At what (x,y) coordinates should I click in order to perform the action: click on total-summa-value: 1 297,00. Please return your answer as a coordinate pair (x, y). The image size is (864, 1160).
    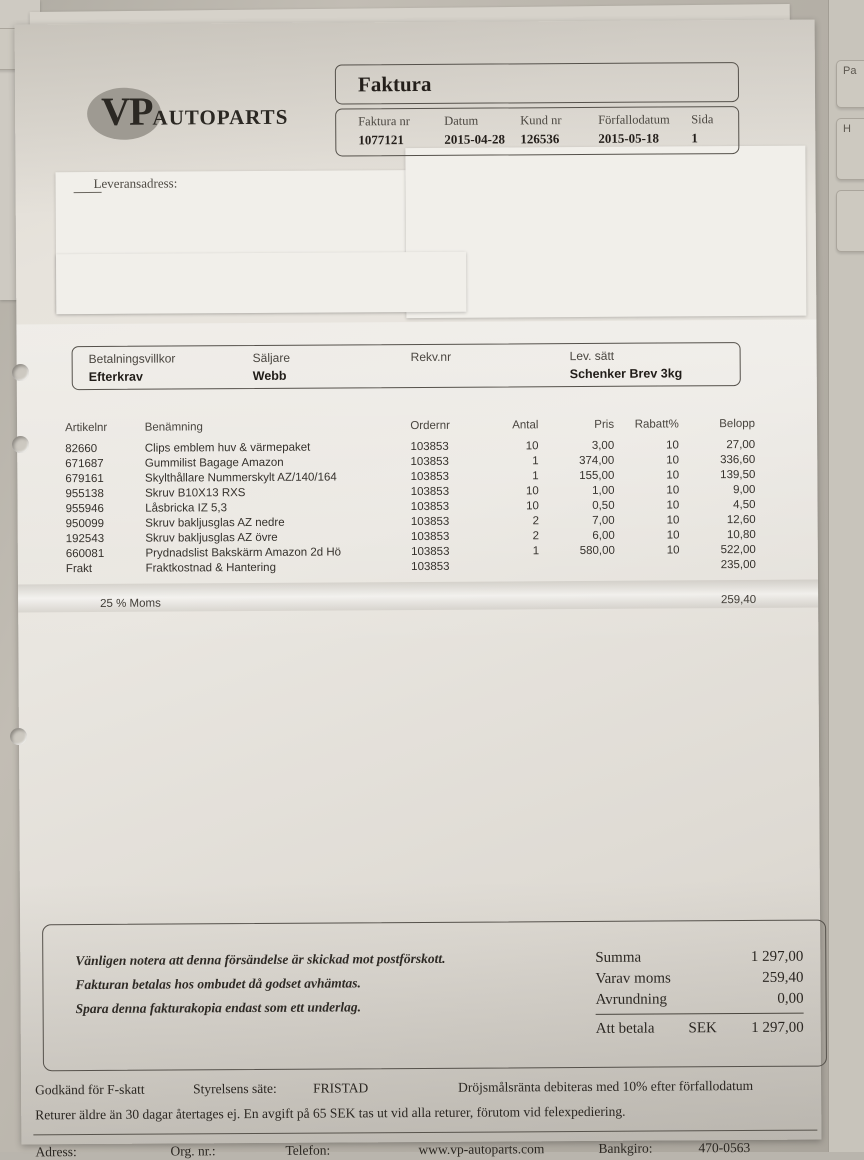
    Looking at the image, I should click on (777, 957).